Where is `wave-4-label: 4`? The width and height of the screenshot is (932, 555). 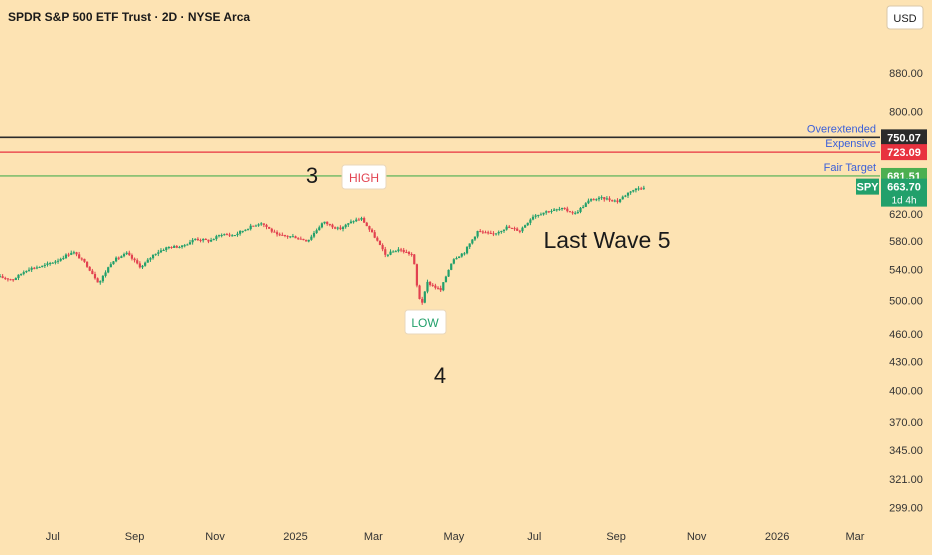 wave-4-label: 4 is located at coordinates (440, 375).